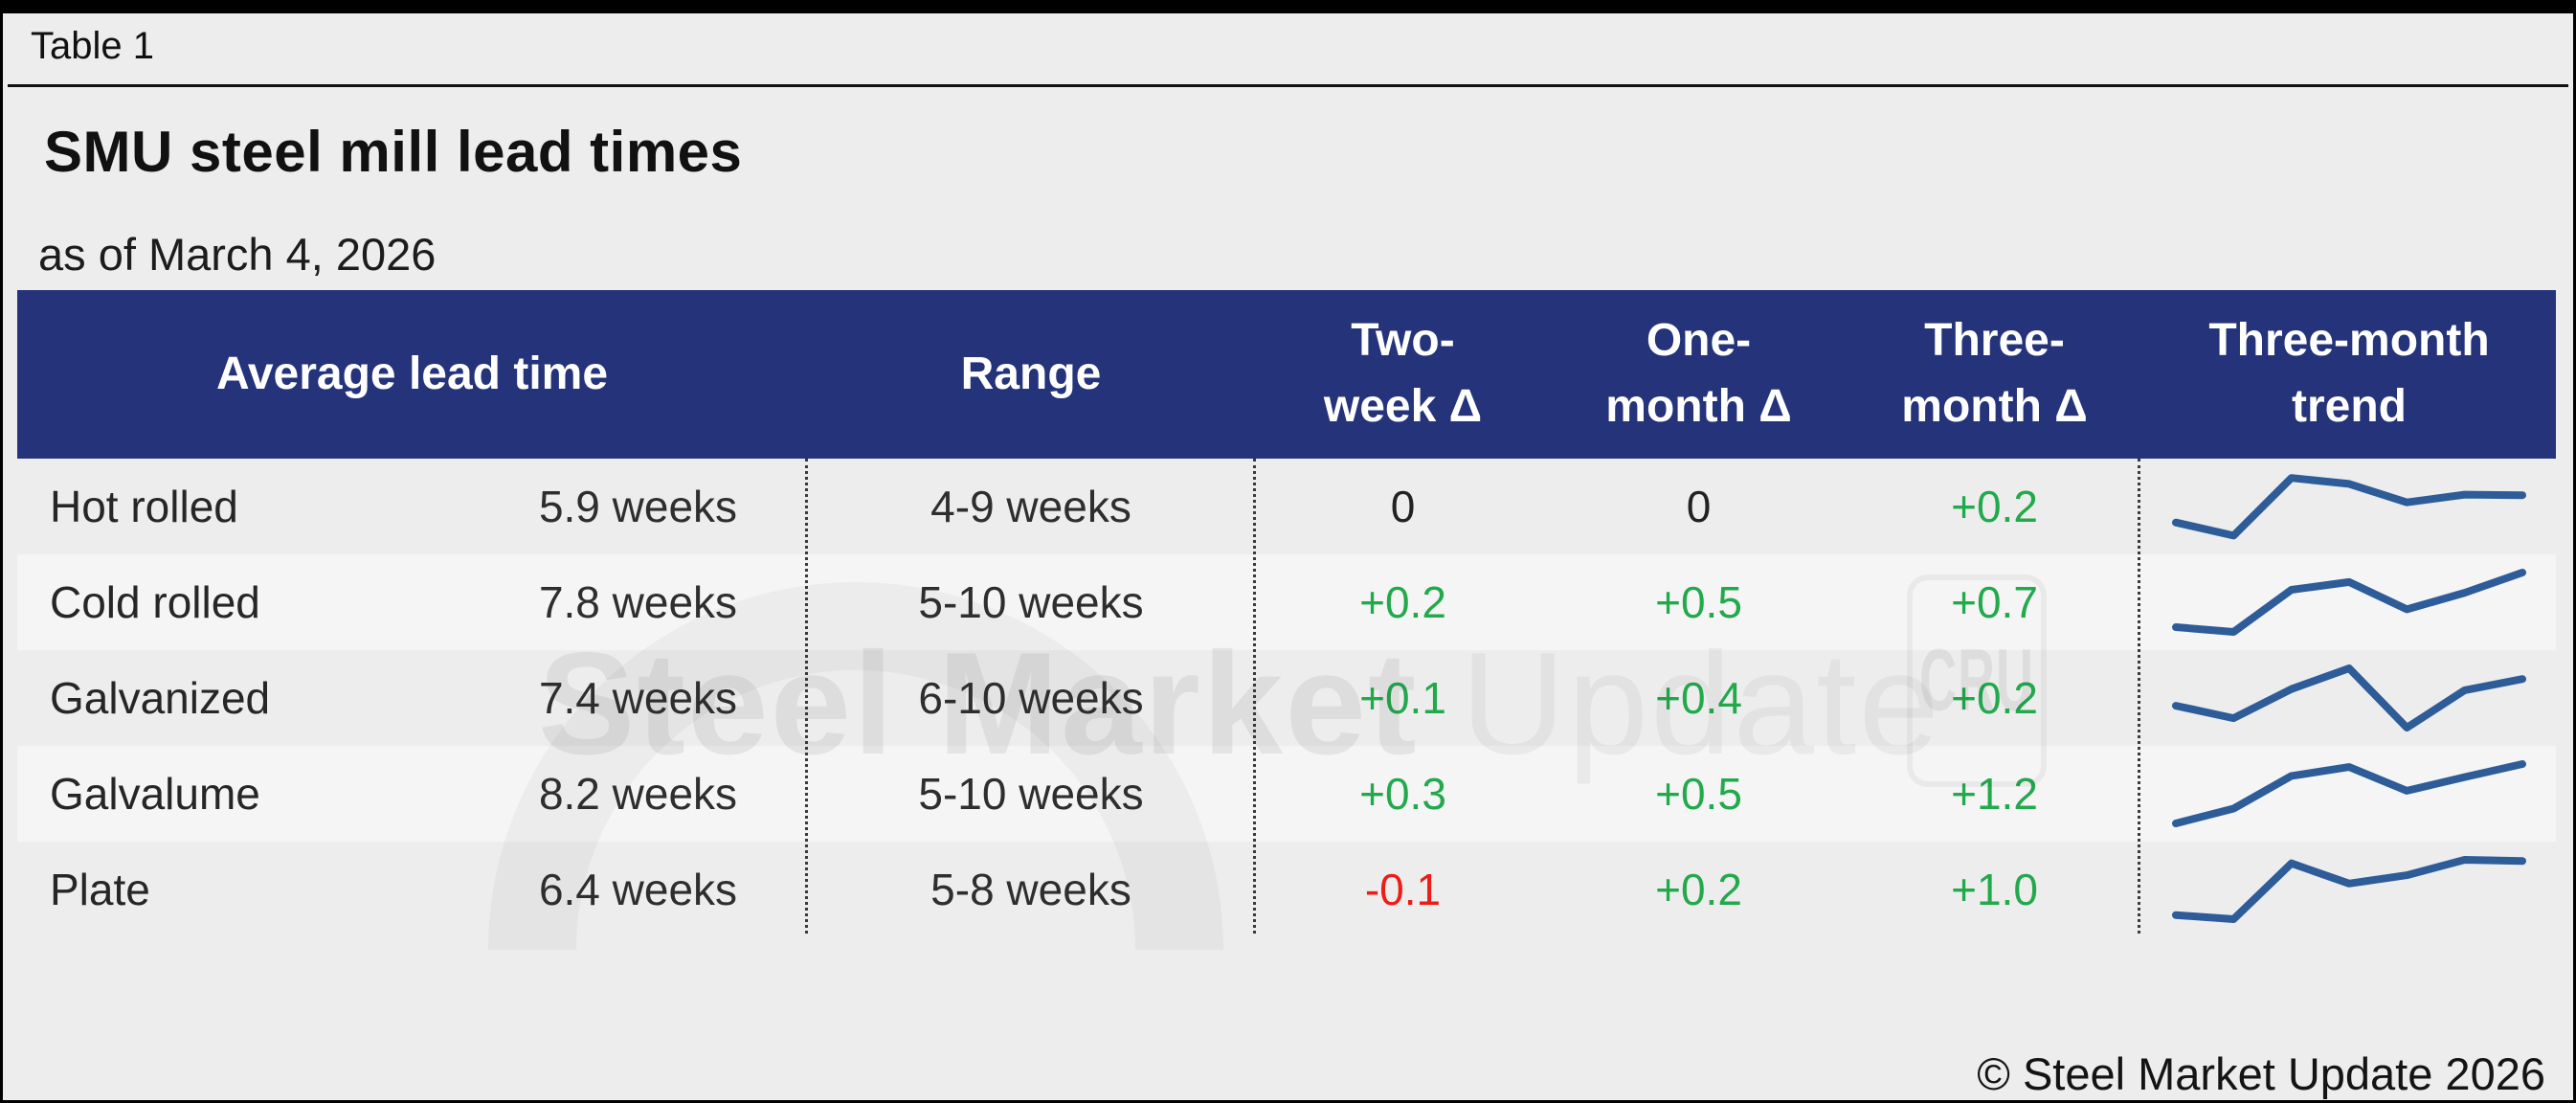  Describe the element at coordinates (638, 889) in the screenshot. I see `lead-time-value: 6.4 weeks` at that location.